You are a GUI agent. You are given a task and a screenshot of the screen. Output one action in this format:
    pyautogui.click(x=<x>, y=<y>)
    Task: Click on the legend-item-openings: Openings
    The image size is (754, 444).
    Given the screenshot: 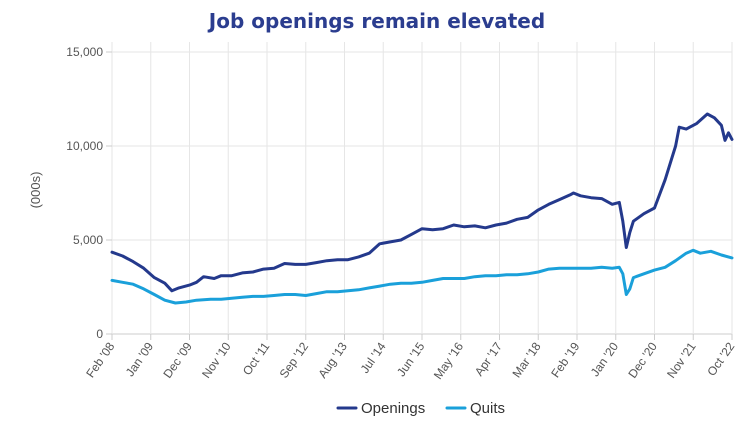 What is the action you would take?
    pyautogui.click(x=380, y=408)
    